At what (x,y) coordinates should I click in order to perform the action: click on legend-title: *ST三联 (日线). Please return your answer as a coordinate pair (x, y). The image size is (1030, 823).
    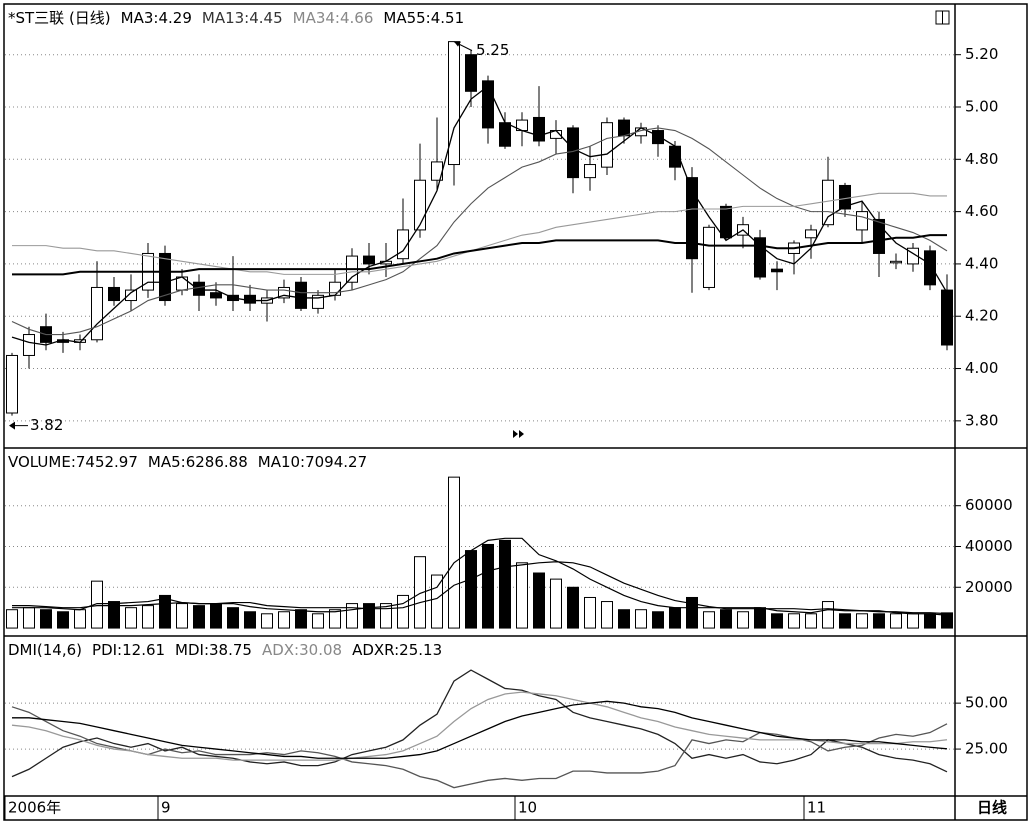
    Looking at the image, I should click on (59, 18).